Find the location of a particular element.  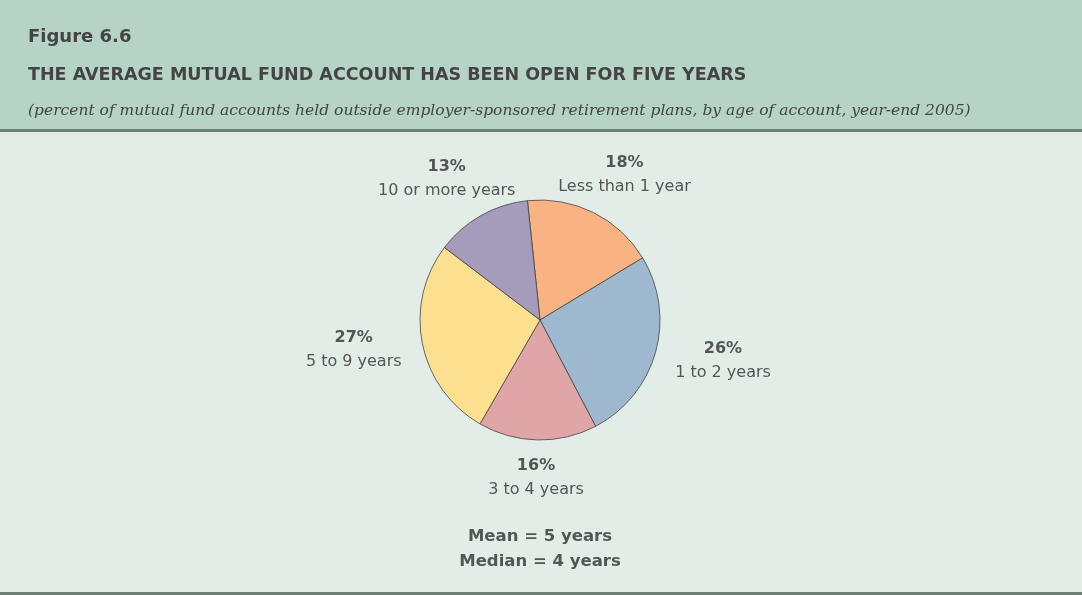

slice-label: 1 to 2 years is located at coordinates (723, 372).